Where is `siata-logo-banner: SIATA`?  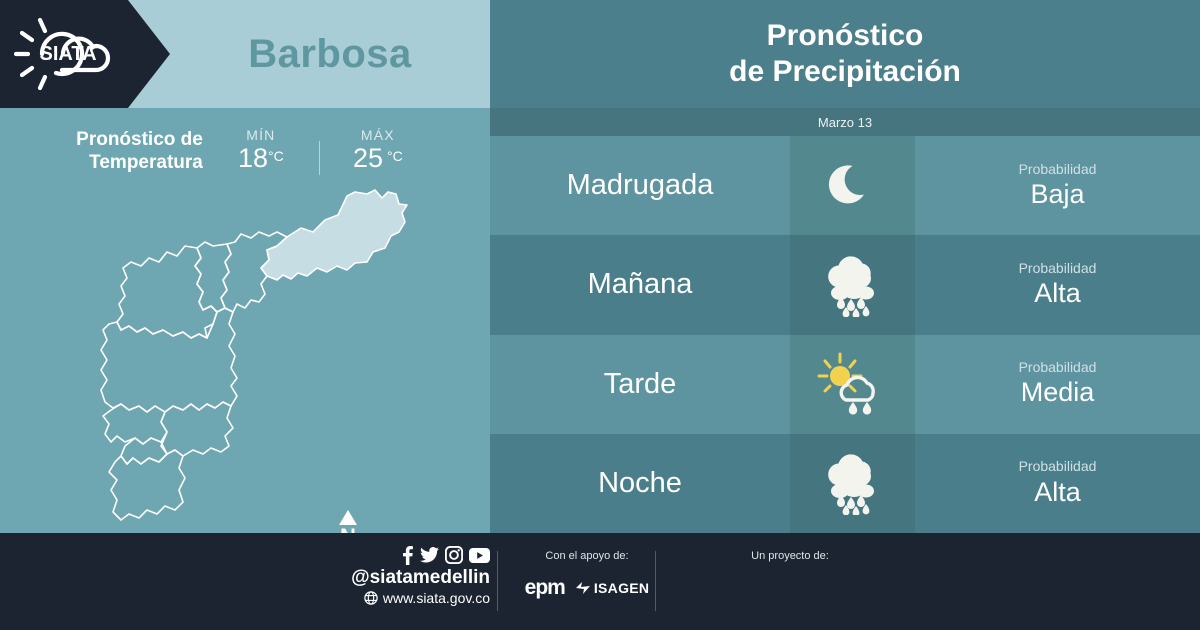
siata-logo-banner: SIATA is located at coordinates (85, 54).